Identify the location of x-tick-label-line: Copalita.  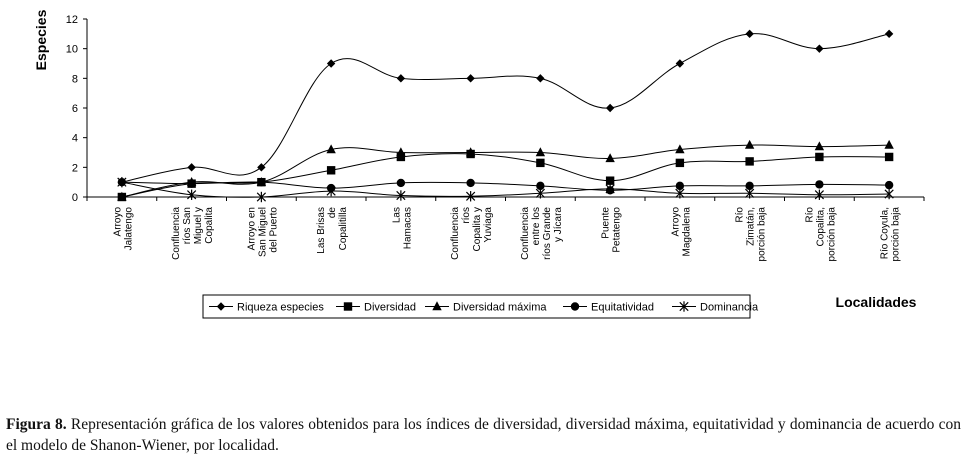
(209, 225).